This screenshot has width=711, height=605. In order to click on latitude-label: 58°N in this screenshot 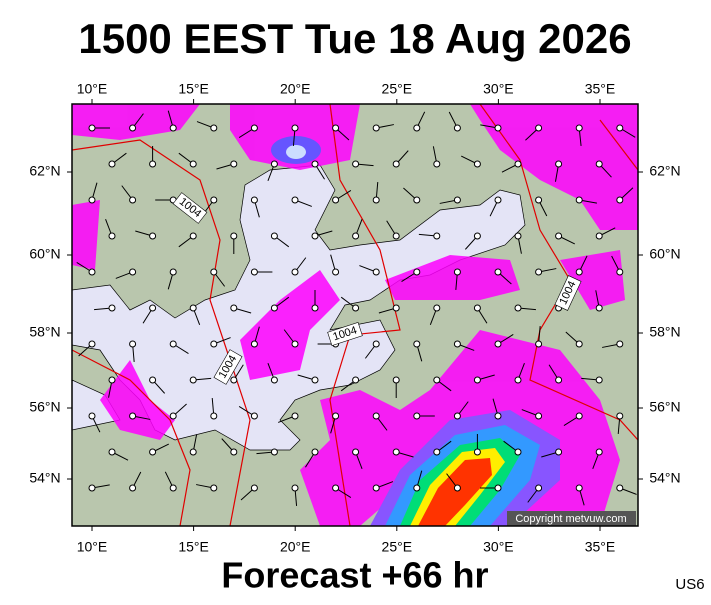, I will do `click(44, 332)`.